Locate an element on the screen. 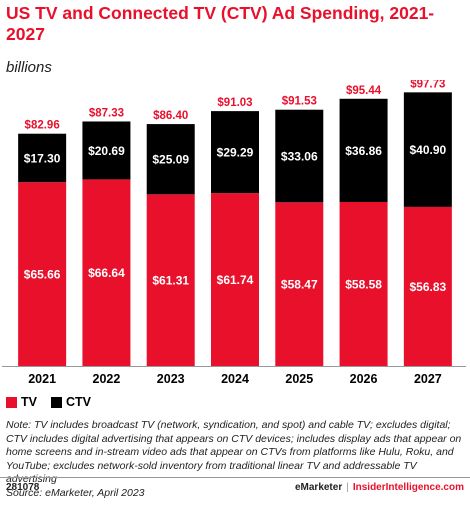 The image size is (470, 524). bar-ctv-2021 is located at coordinates (42, 158).